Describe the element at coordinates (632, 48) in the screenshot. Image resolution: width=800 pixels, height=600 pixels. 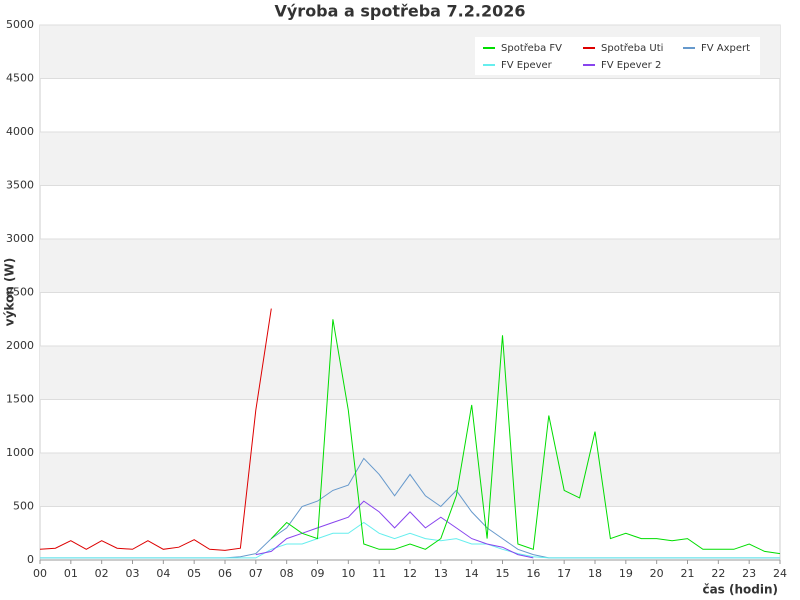
I see `legend-label: Spotřeba Uti` at that location.